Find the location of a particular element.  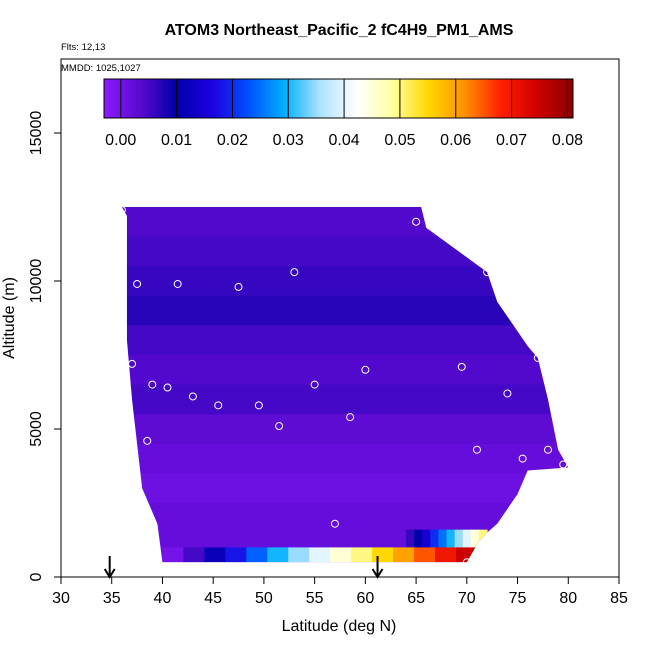

x-tick-label: 60 is located at coordinates (365, 598).